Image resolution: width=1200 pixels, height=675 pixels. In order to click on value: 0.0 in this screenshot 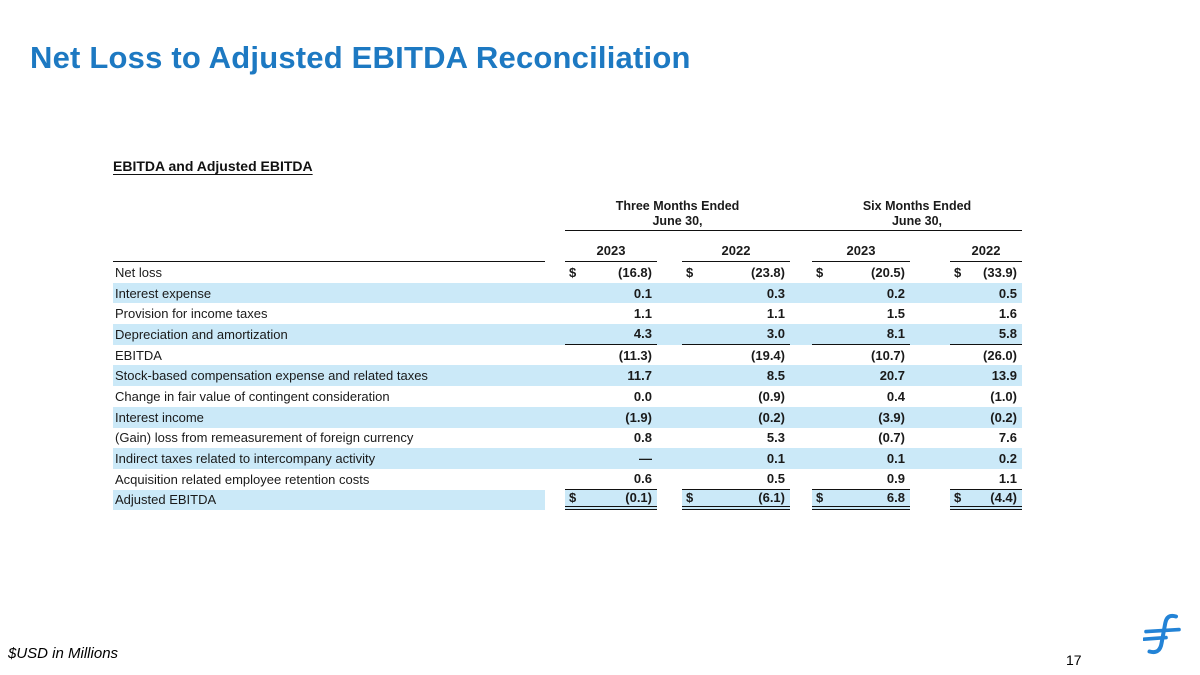, I will do `click(642, 396)`.